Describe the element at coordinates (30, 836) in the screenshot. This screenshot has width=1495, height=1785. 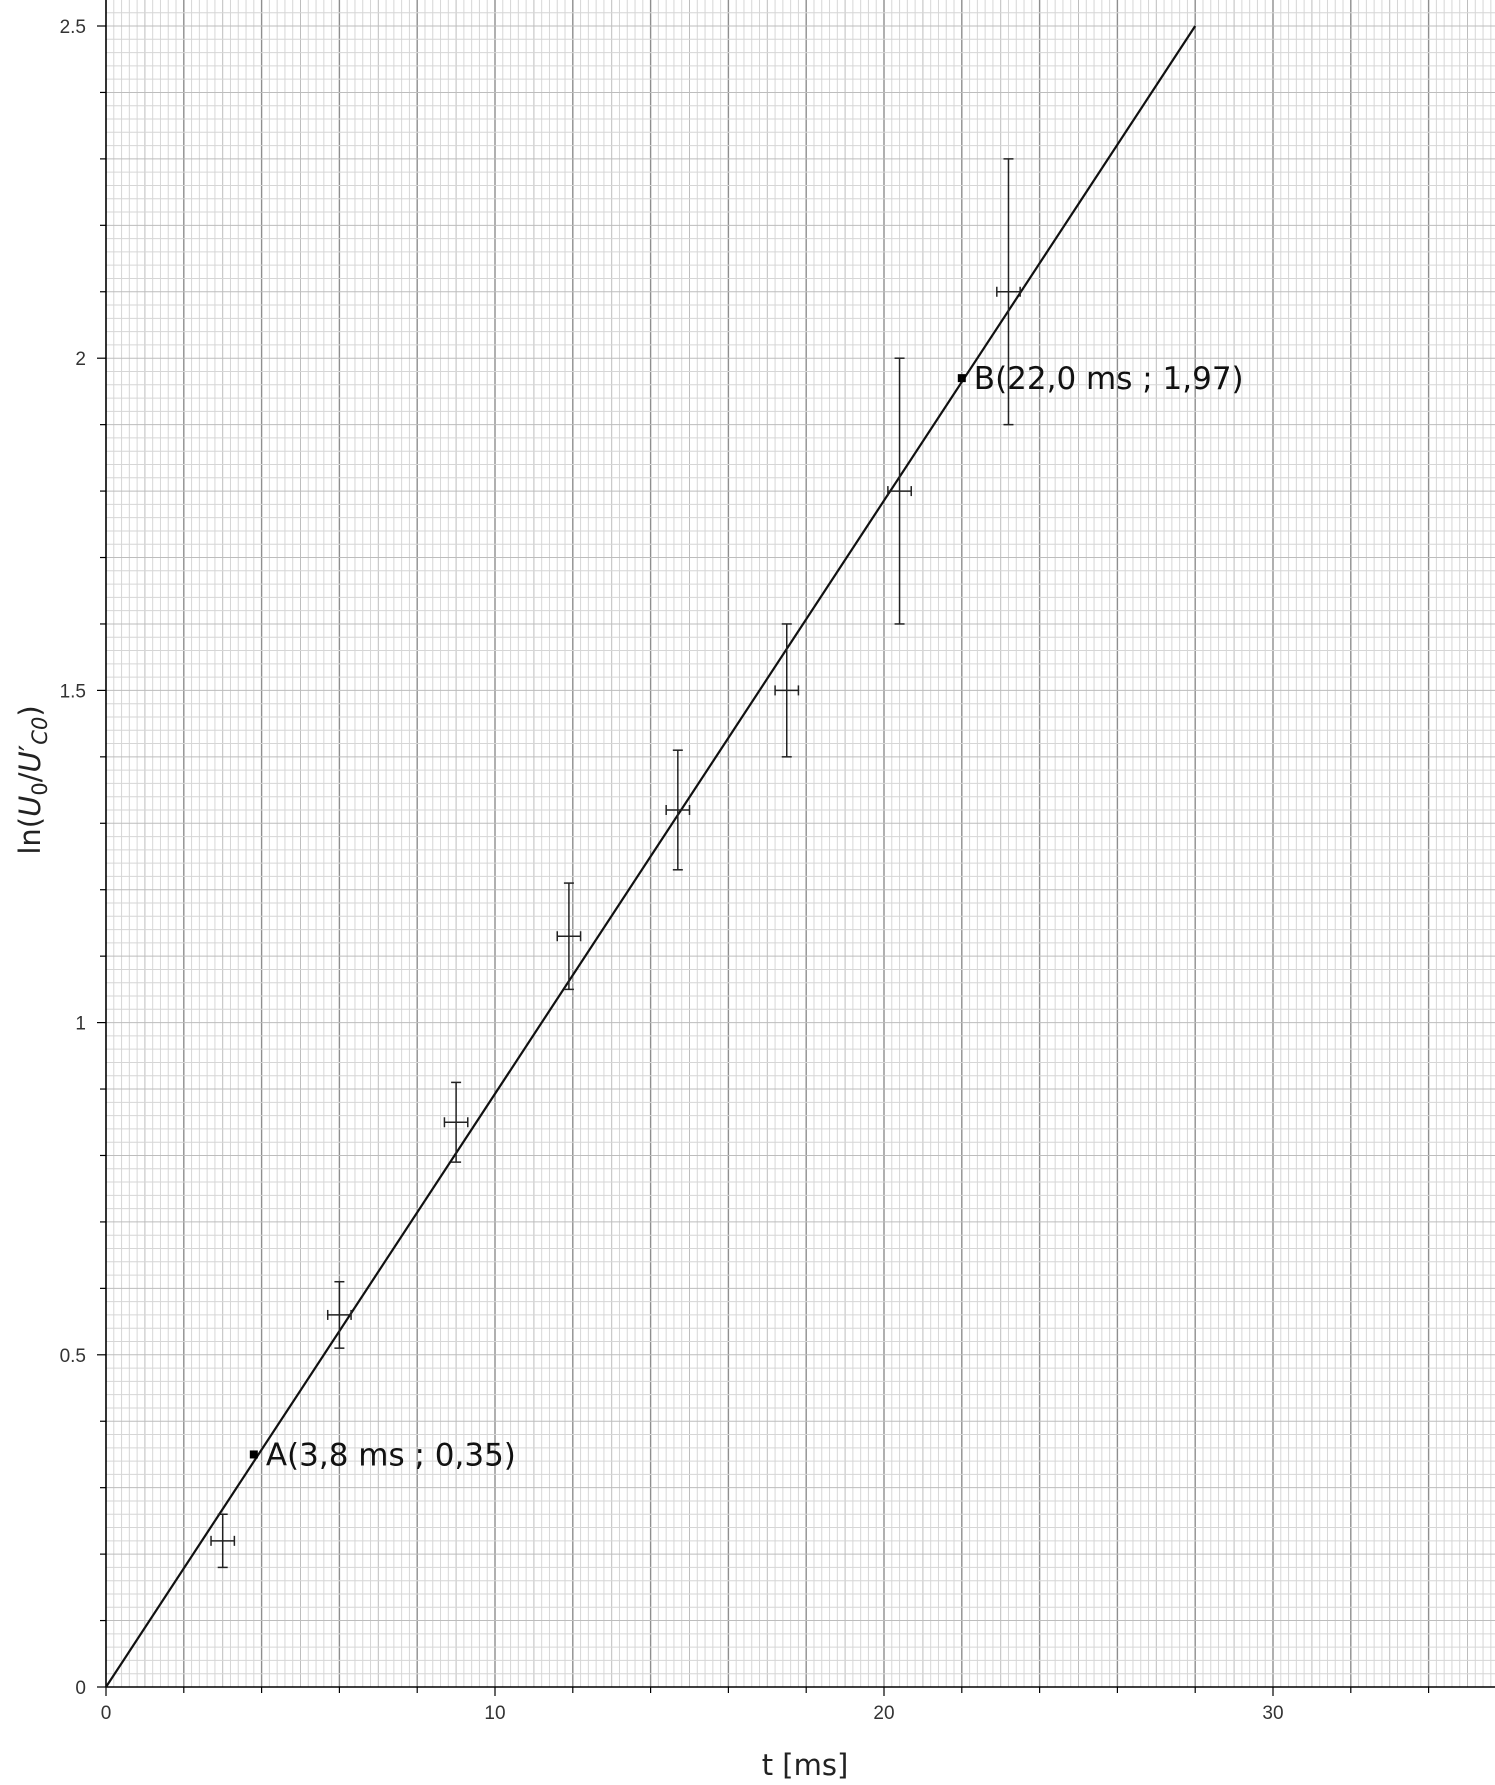
I see `y-axis-title-prefix: ln(` at that location.